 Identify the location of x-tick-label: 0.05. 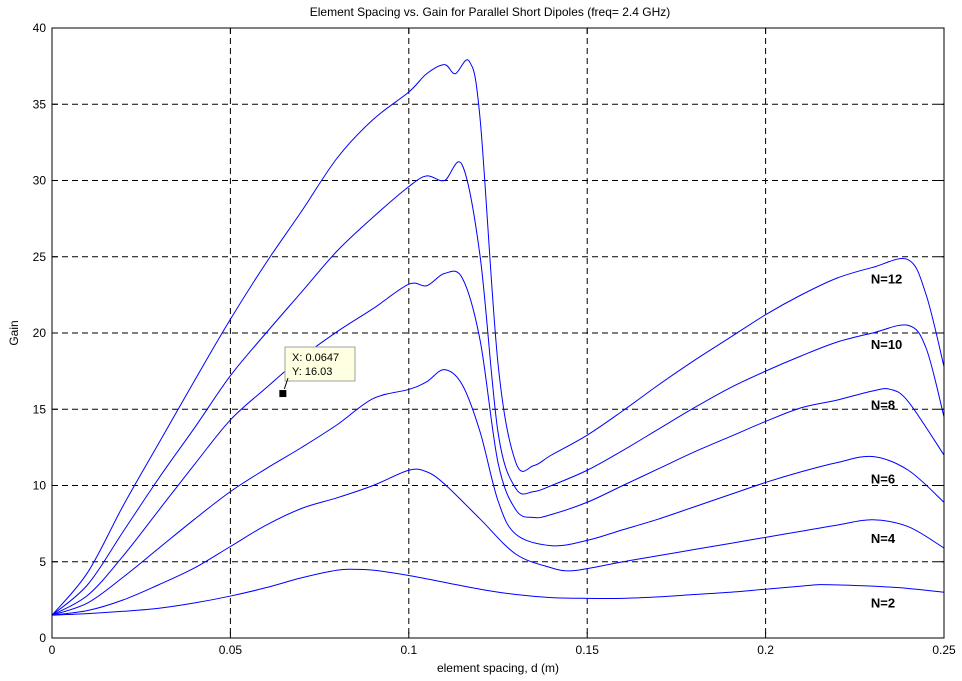
(231, 650).